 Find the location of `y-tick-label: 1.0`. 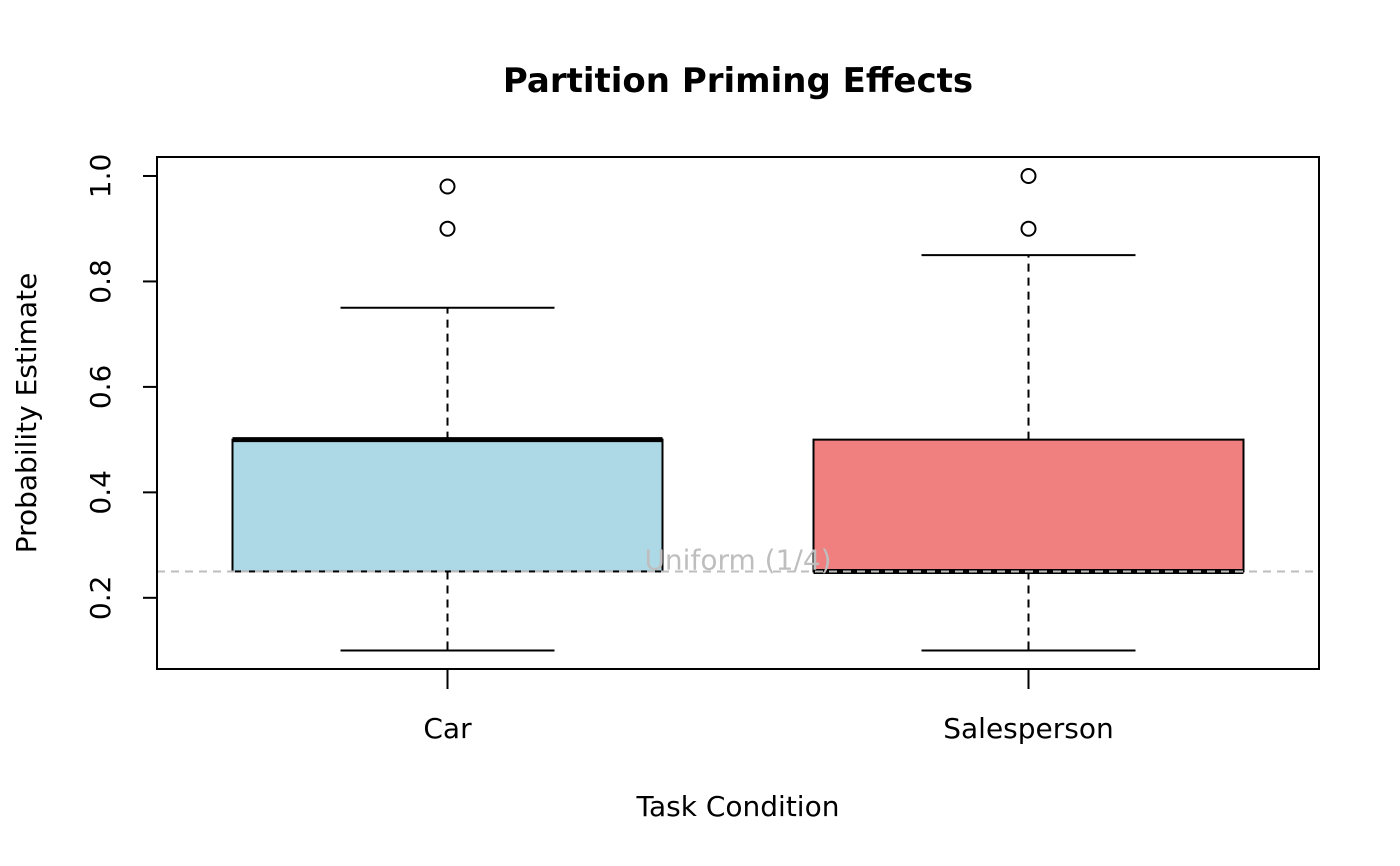

y-tick-label: 1.0 is located at coordinates (100, 176).